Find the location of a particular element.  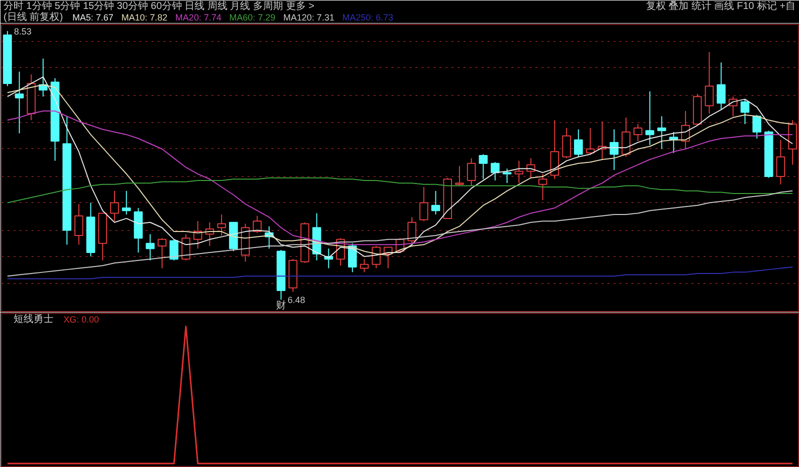

text: 分时 1分钟 5分钟 15分钟 30分钟 60分钟 日线 周线 月线 多周期 更多 > is located at coordinates (159, 6).